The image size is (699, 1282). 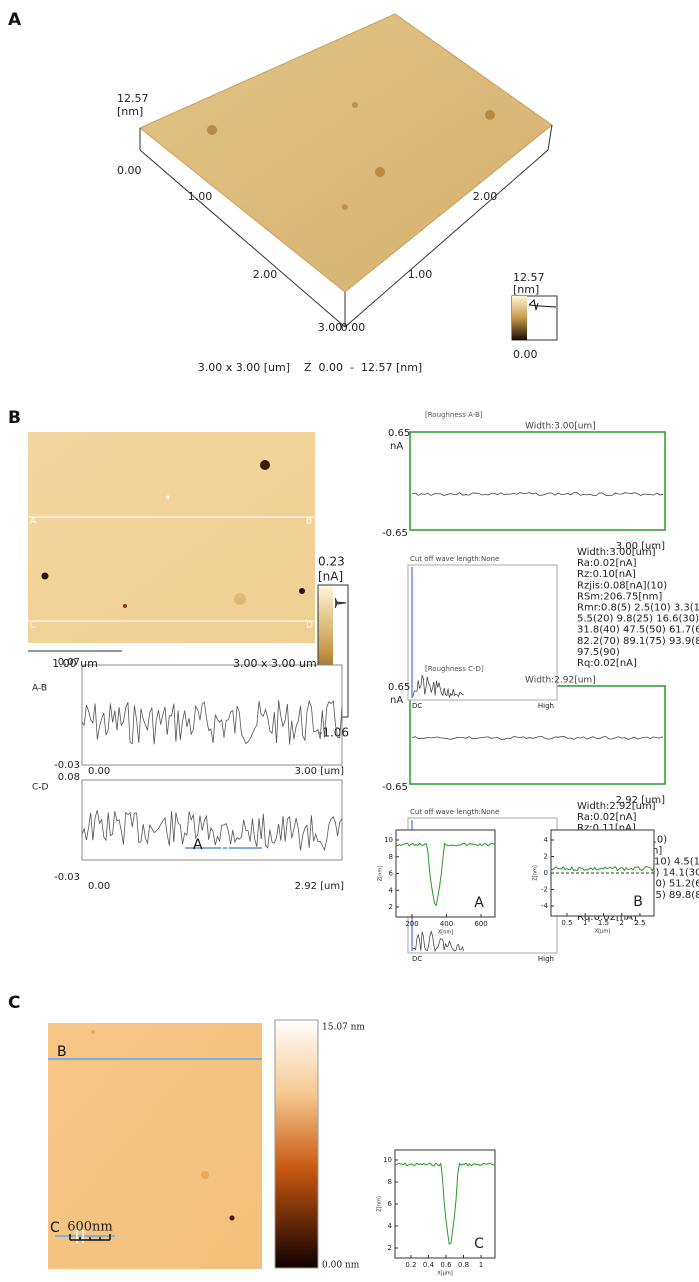 I want to click on y-tick-label: 10, so click(x=387, y=1160).